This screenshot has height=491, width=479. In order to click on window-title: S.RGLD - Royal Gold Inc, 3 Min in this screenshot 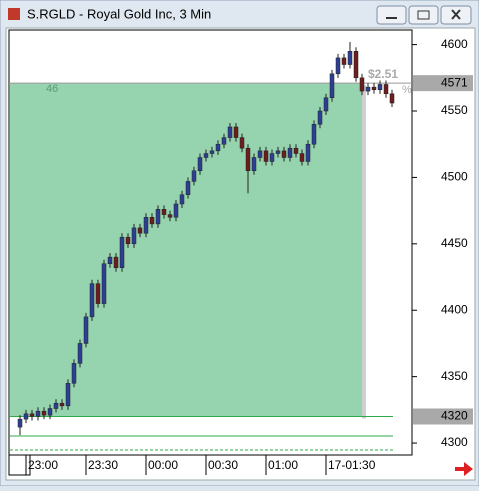, I will do `click(119, 13)`.